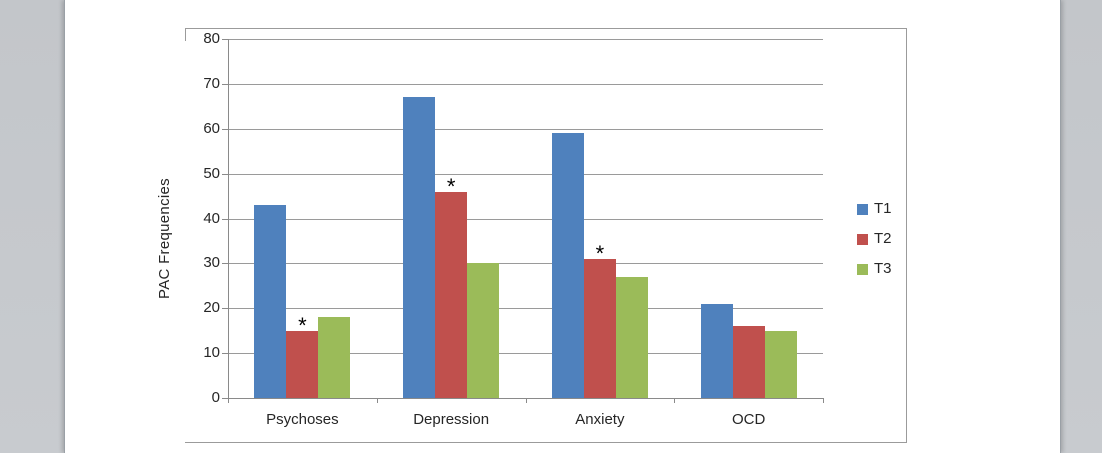  I want to click on legend-label: T3, so click(883, 268).